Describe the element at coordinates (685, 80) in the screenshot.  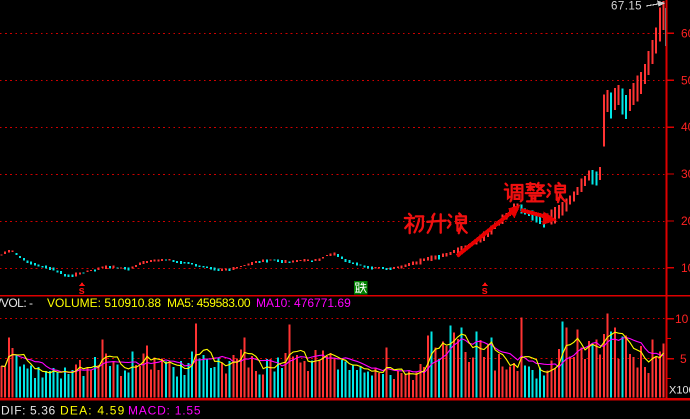
I see `svg-text: 50` at that location.